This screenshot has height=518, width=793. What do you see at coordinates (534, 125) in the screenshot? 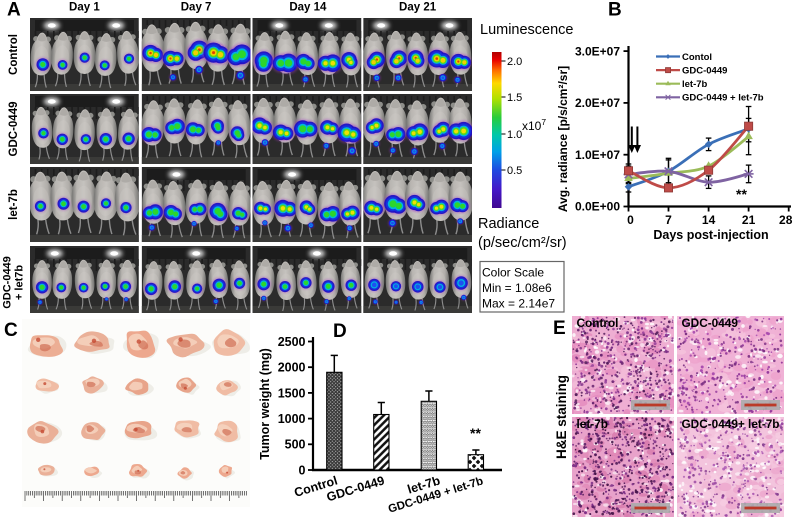
I see `svg-text: x107` at bounding box center [534, 125].